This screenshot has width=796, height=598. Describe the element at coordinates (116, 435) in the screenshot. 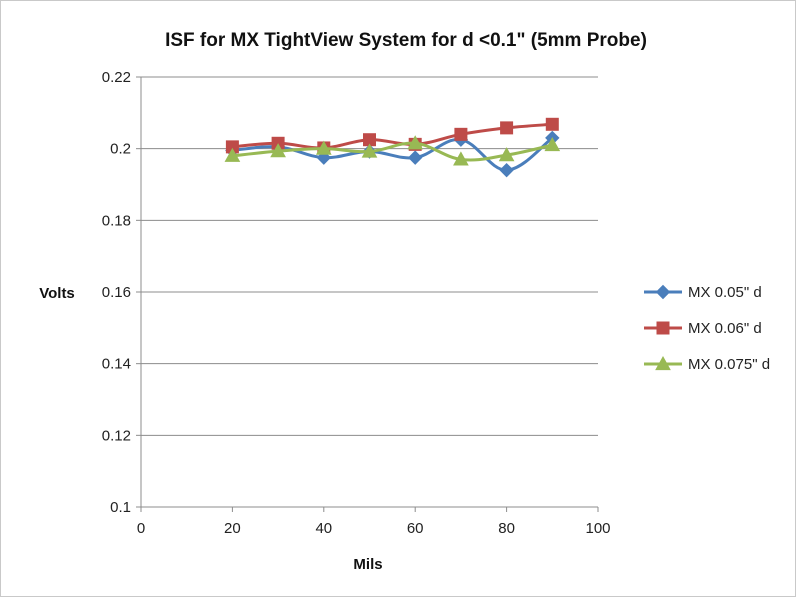

I see `y-tick-label: 0.12` at that location.